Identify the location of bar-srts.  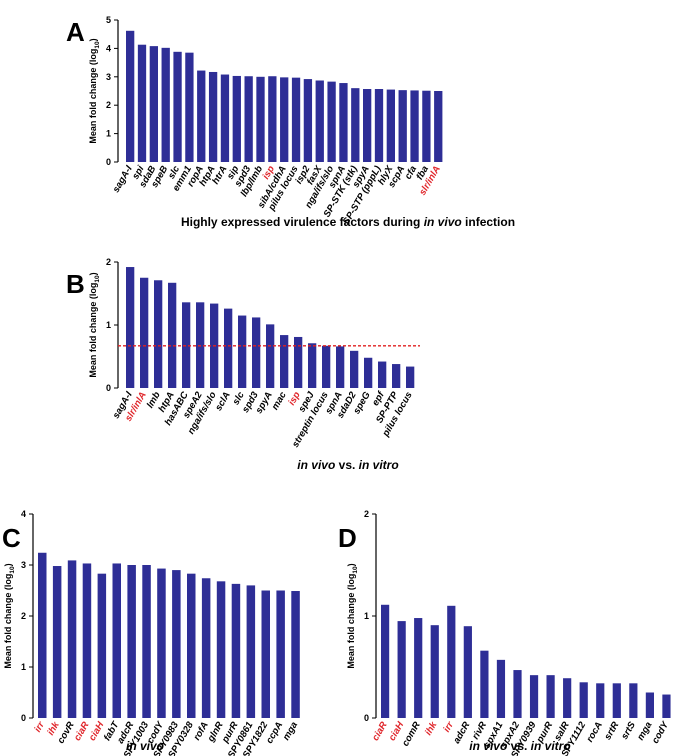
(633, 700).